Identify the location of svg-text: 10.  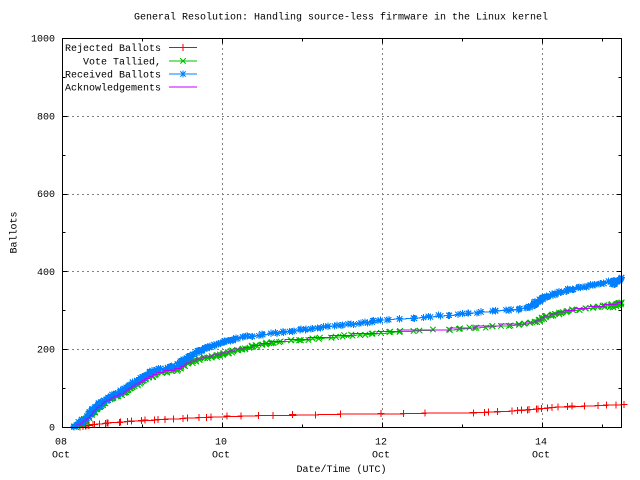
(221, 443).